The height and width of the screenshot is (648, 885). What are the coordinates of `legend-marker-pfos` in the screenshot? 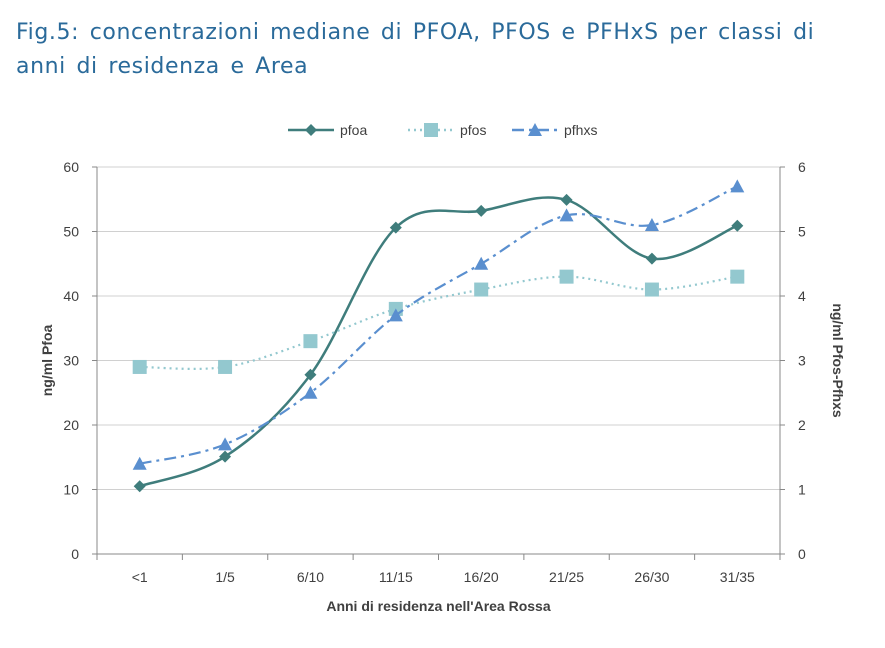 It's located at (431, 130).